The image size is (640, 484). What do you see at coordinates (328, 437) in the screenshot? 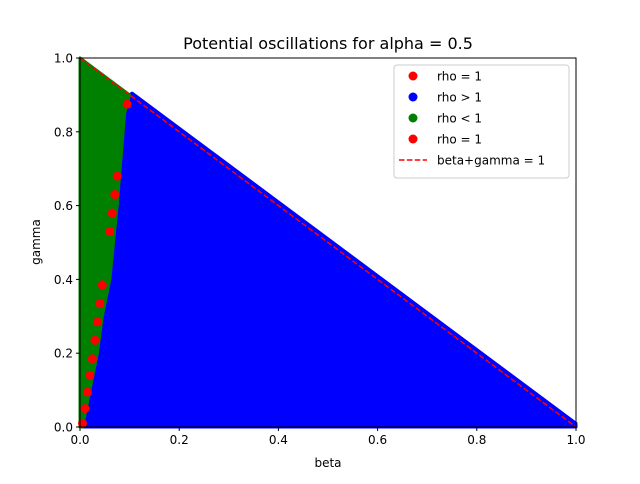
I see `x-axis: 0.0 0.2 0.4 0.6 0.8 1.0` at bounding box center [328, 437].